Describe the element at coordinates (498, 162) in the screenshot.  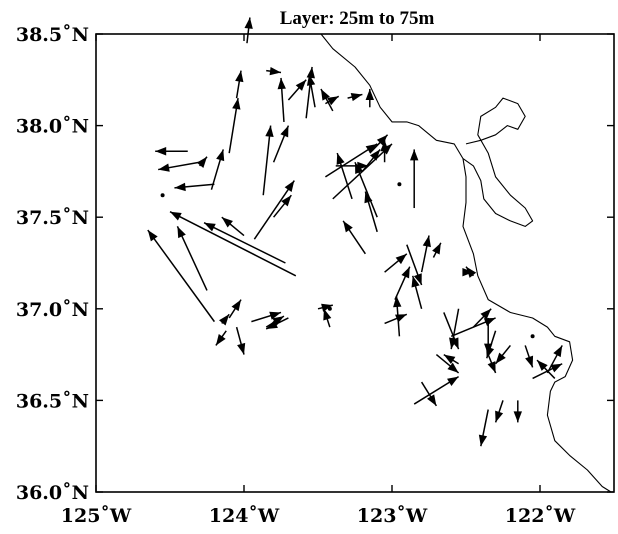
I see `san-francisco-bay-outline` at that location.